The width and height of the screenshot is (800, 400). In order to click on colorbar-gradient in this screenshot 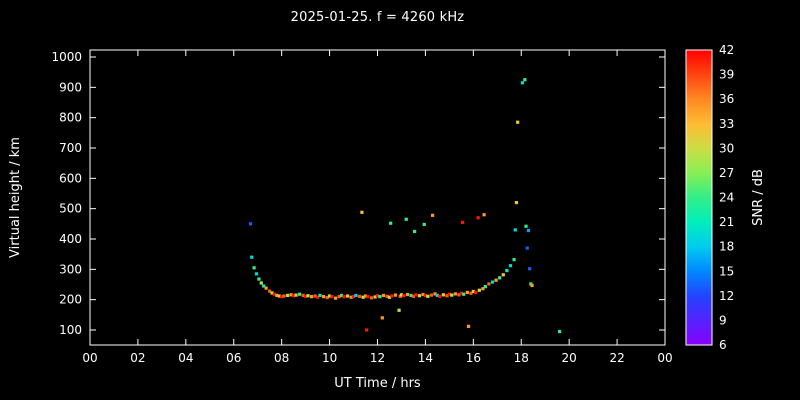, I will do `click(699, 197)`.